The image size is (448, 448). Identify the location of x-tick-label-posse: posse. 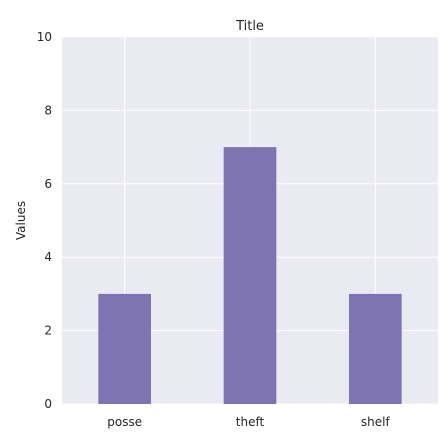
(124, 422).